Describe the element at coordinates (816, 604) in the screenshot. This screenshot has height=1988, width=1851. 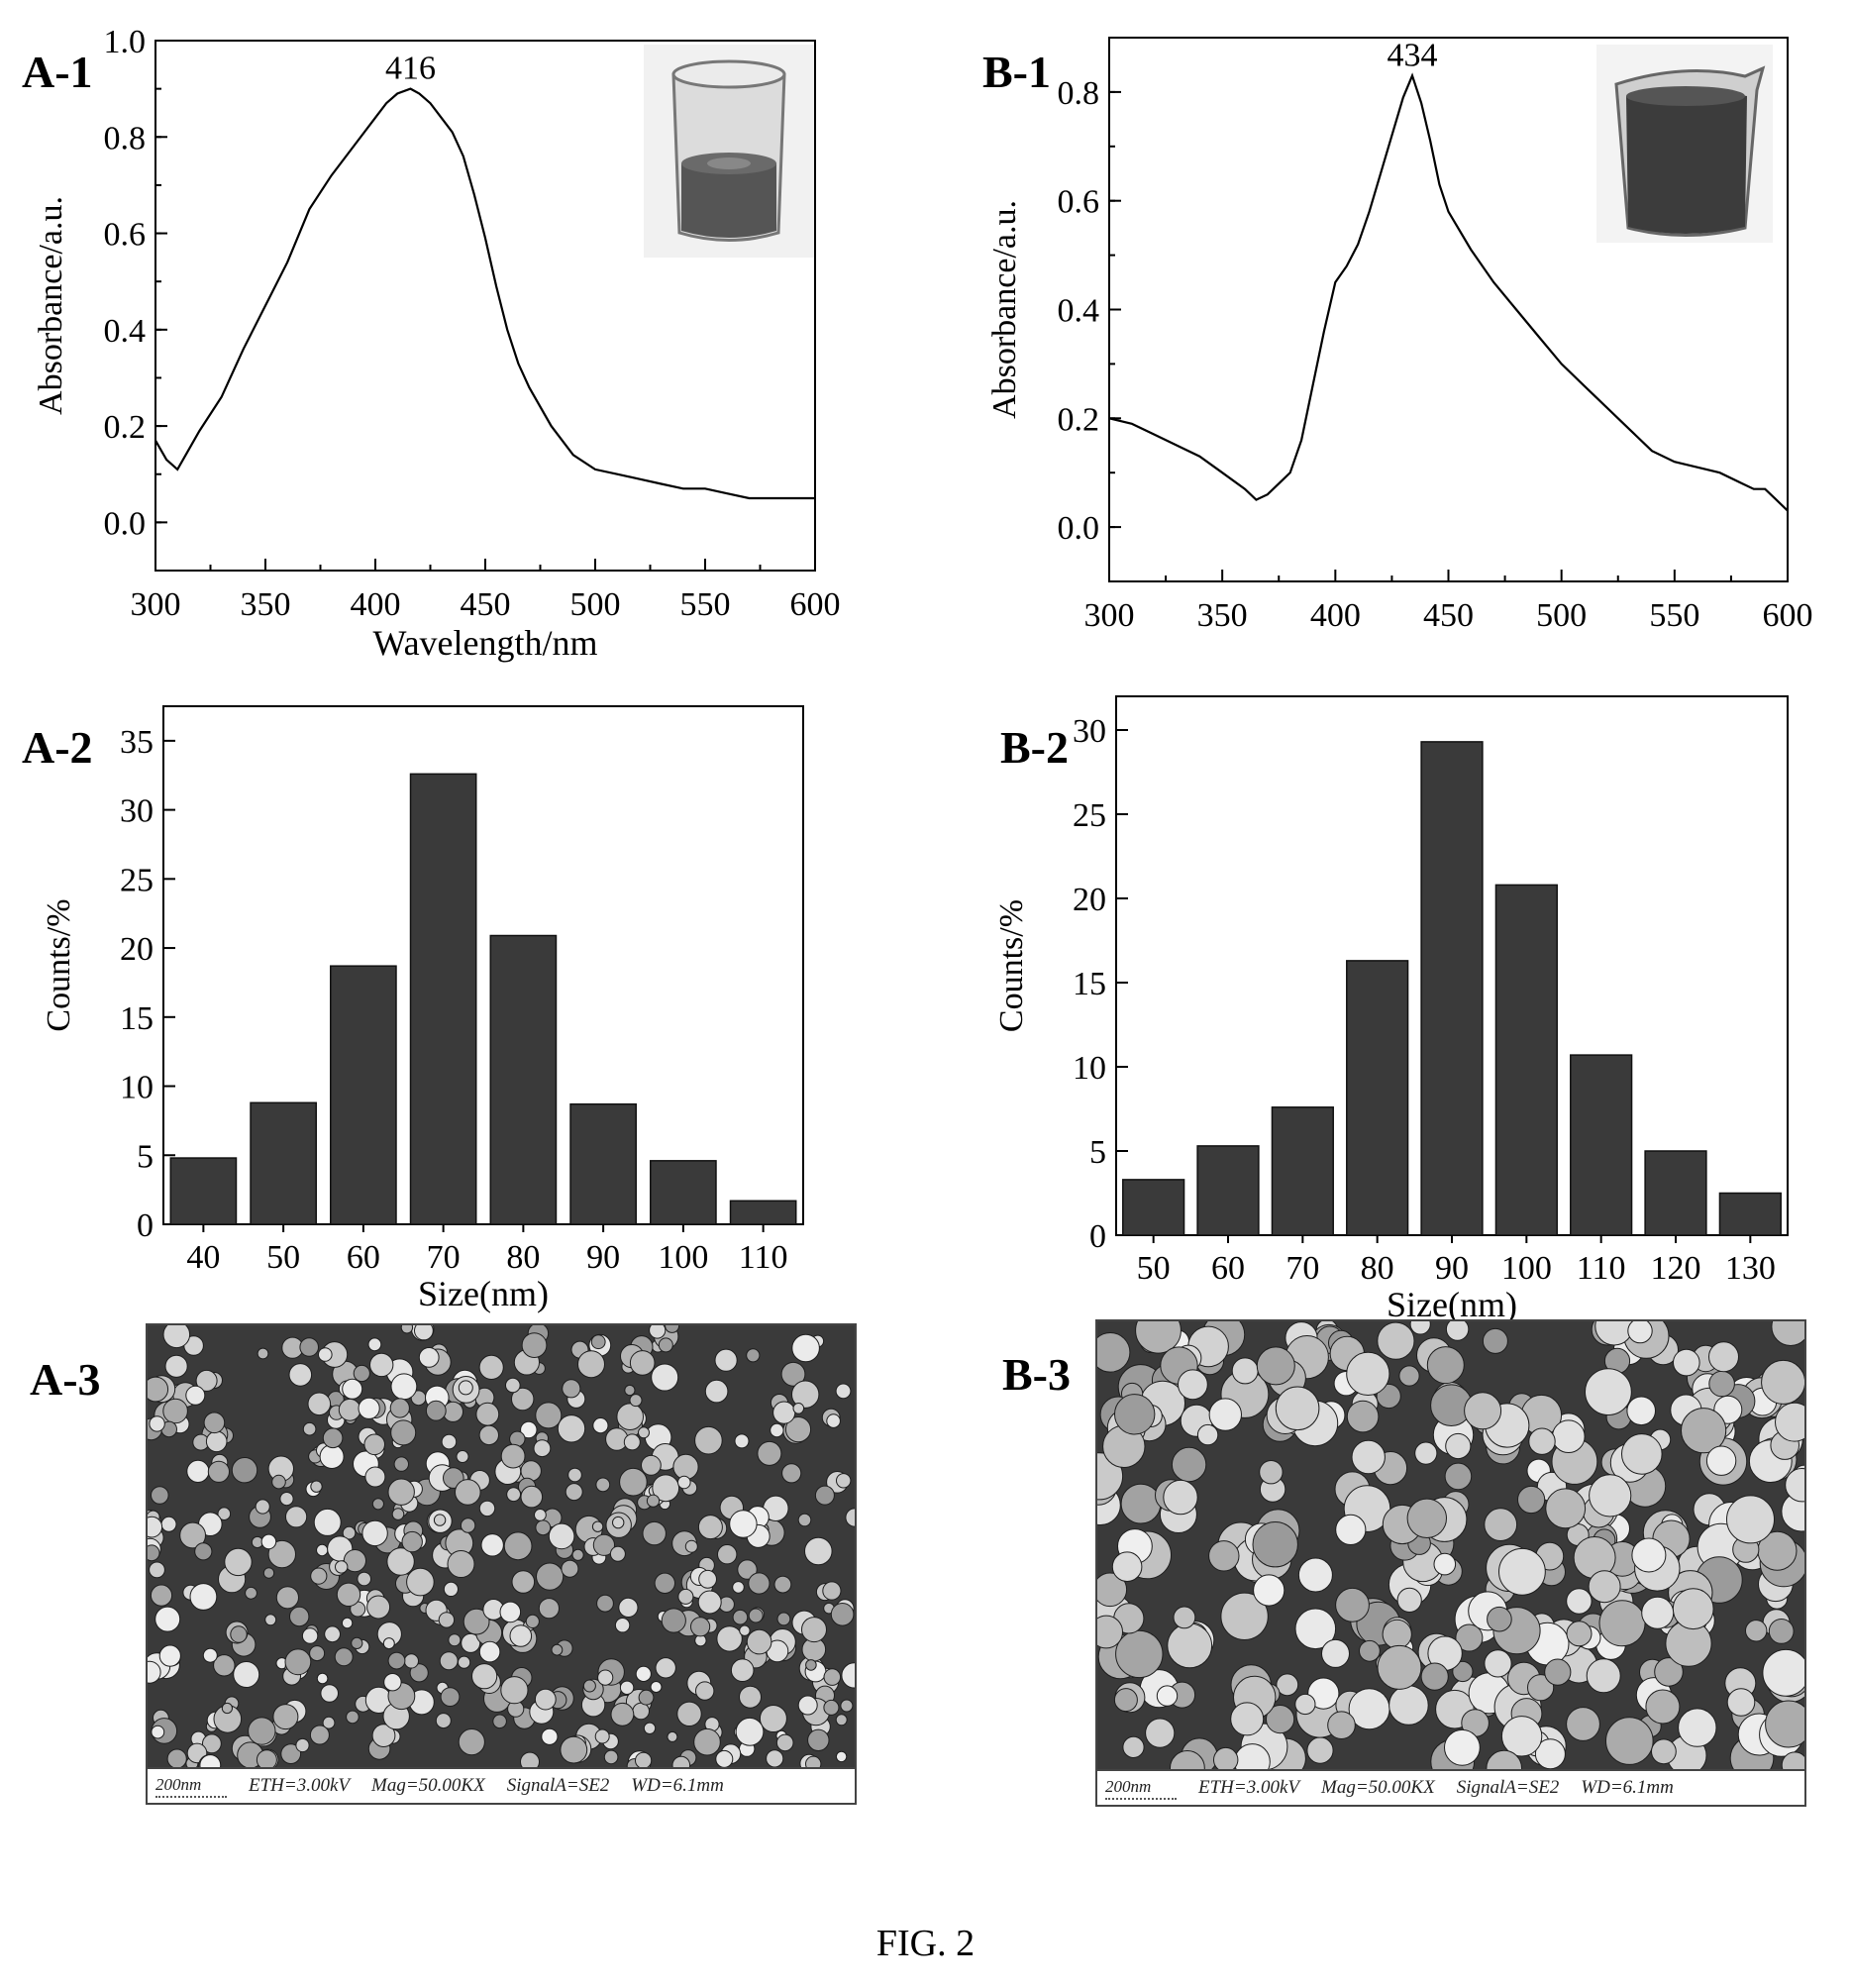
I see `x-tick-label: 600` at that location.